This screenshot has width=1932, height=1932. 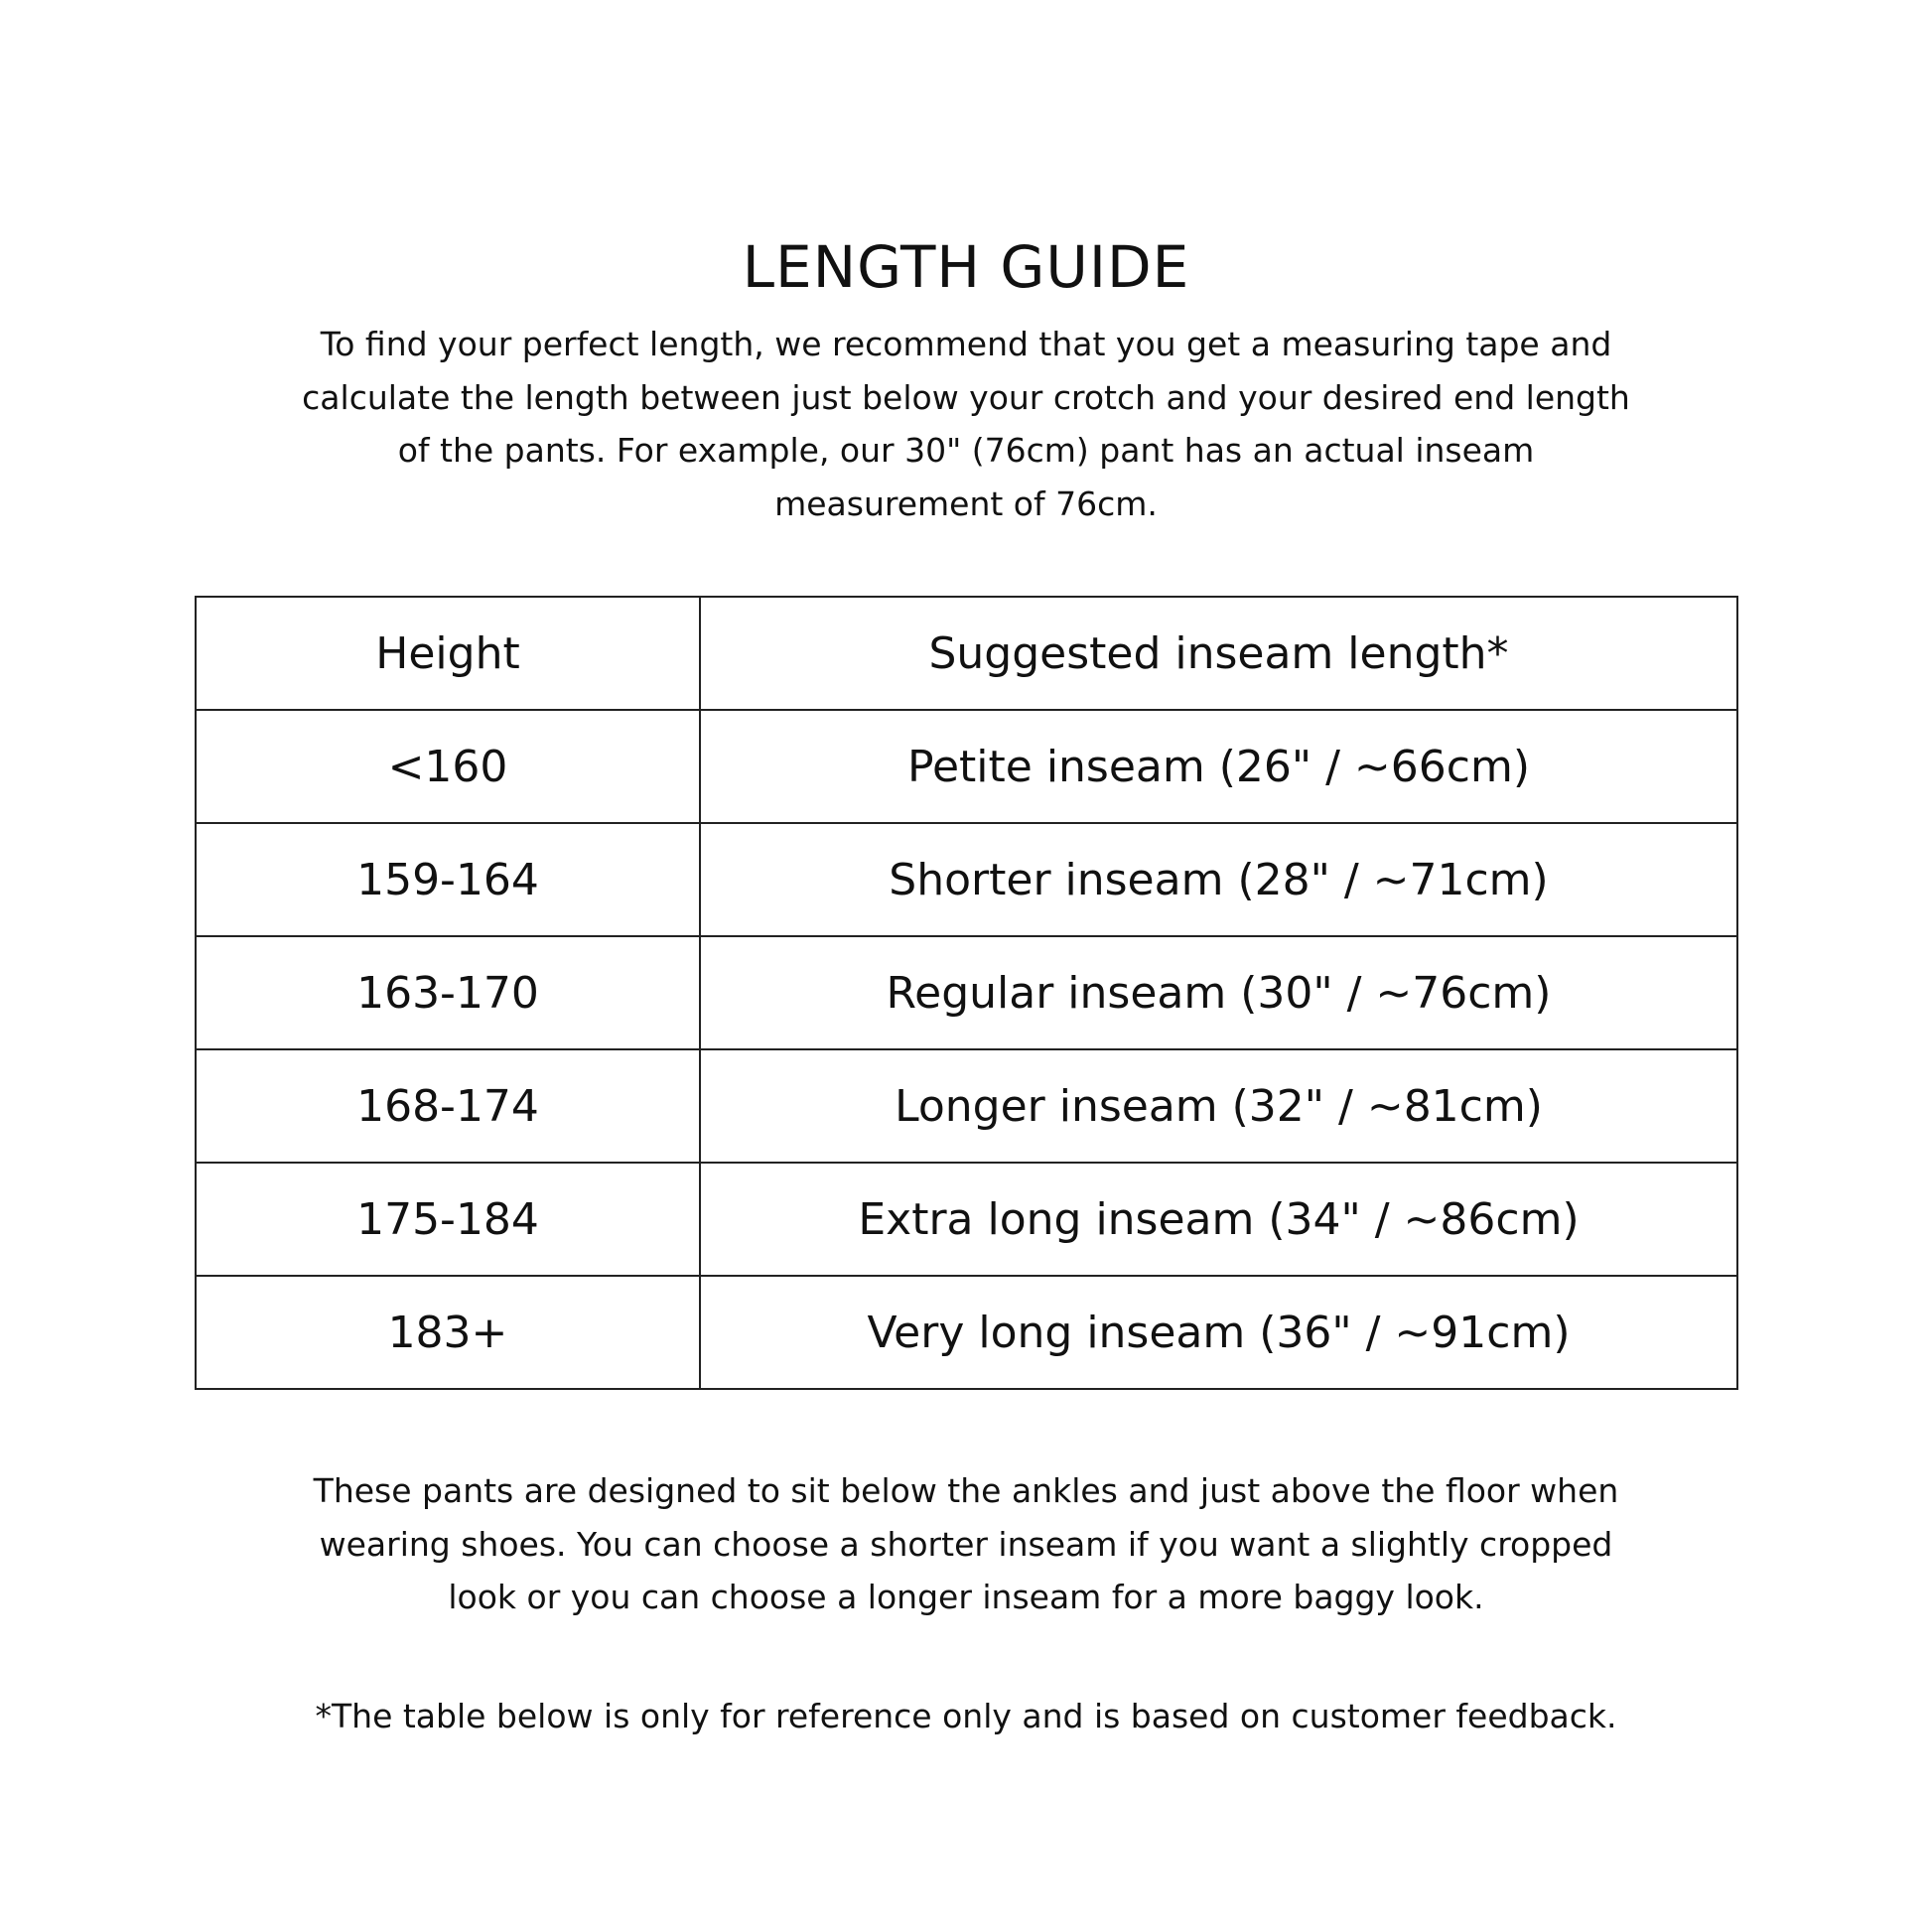 I want to click on inseam-cell: Petite inseam (26" / ~66cm), so click(x=1218, y=767).